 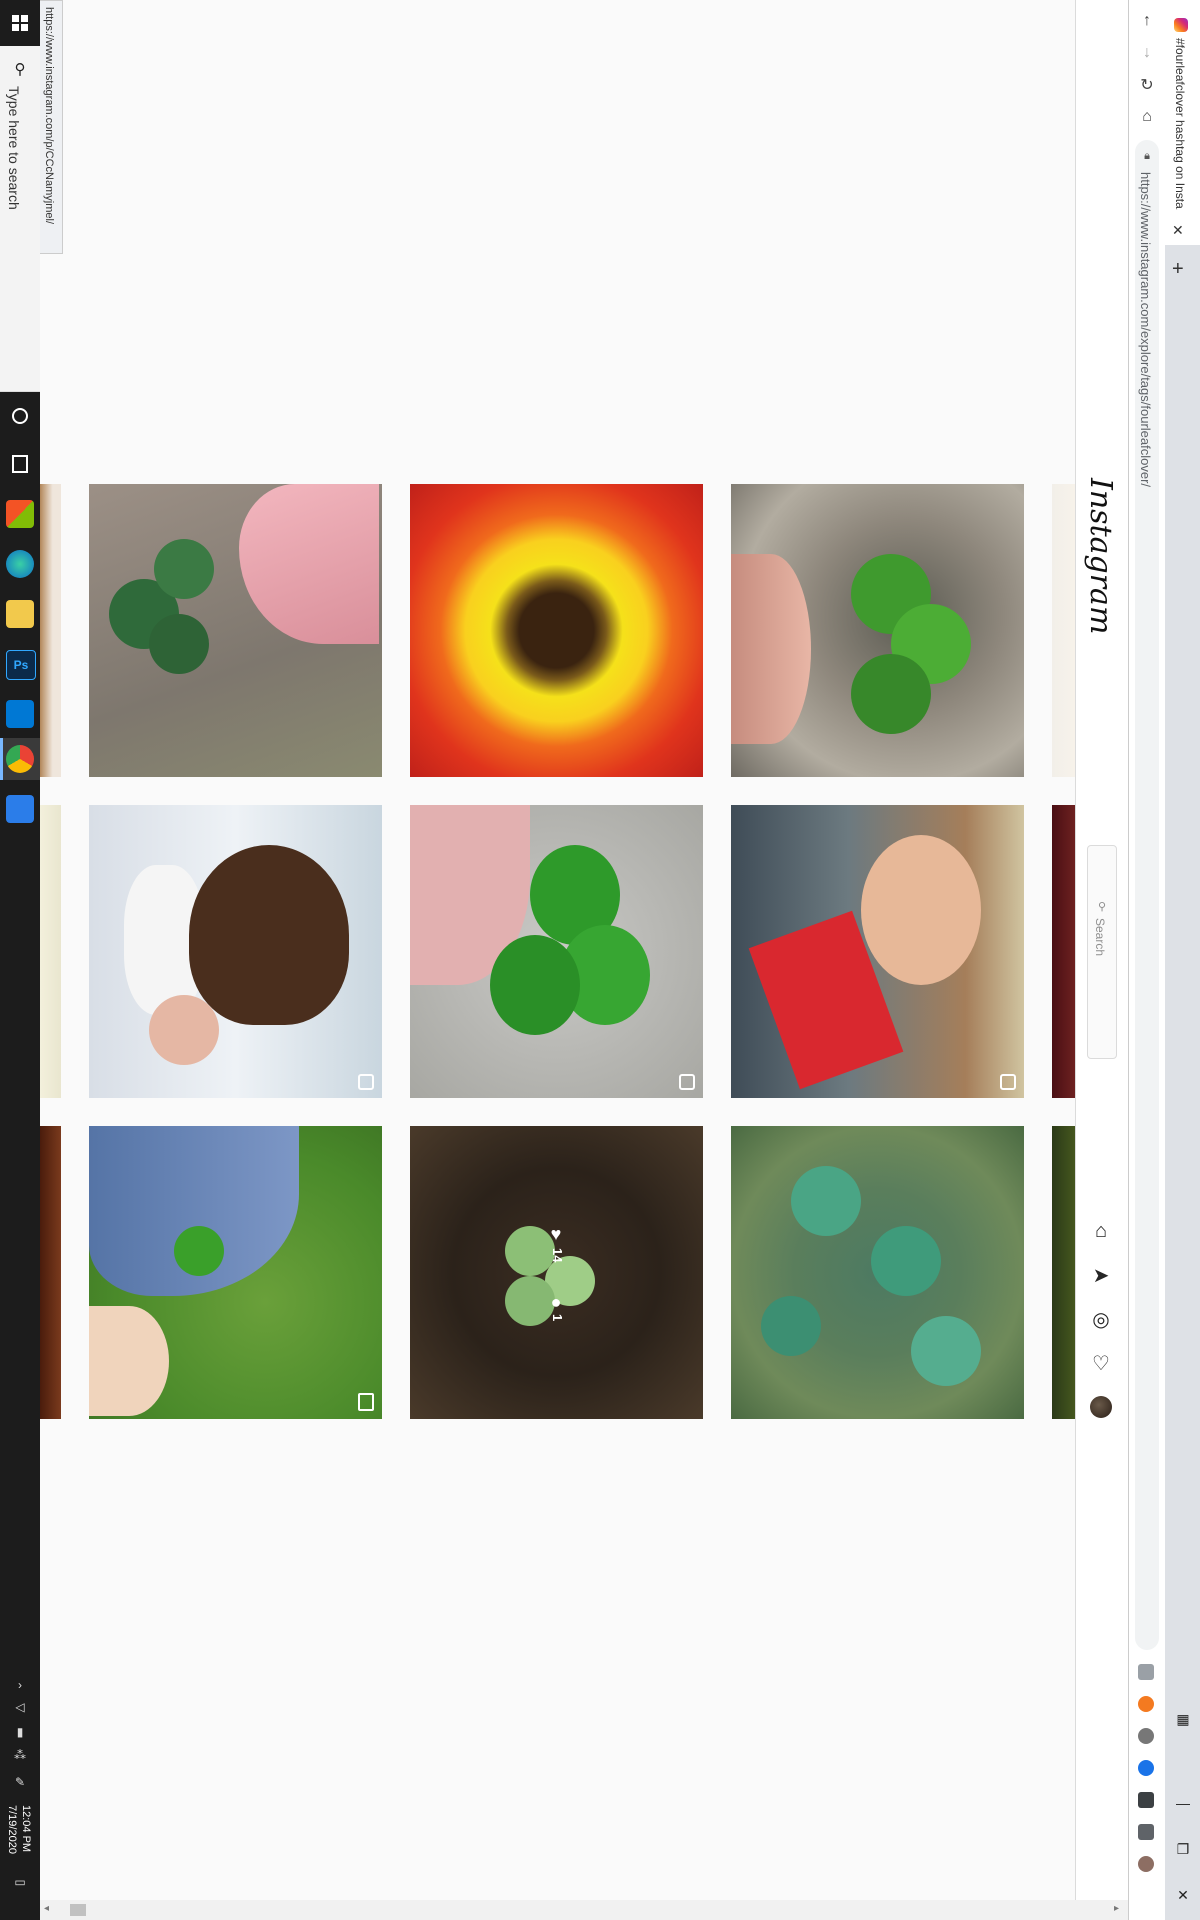 What do you see at coordinates (584, 1910) in the screenshot?
I see `horizontal-scrollbar` at bounding box center [584, 1910].